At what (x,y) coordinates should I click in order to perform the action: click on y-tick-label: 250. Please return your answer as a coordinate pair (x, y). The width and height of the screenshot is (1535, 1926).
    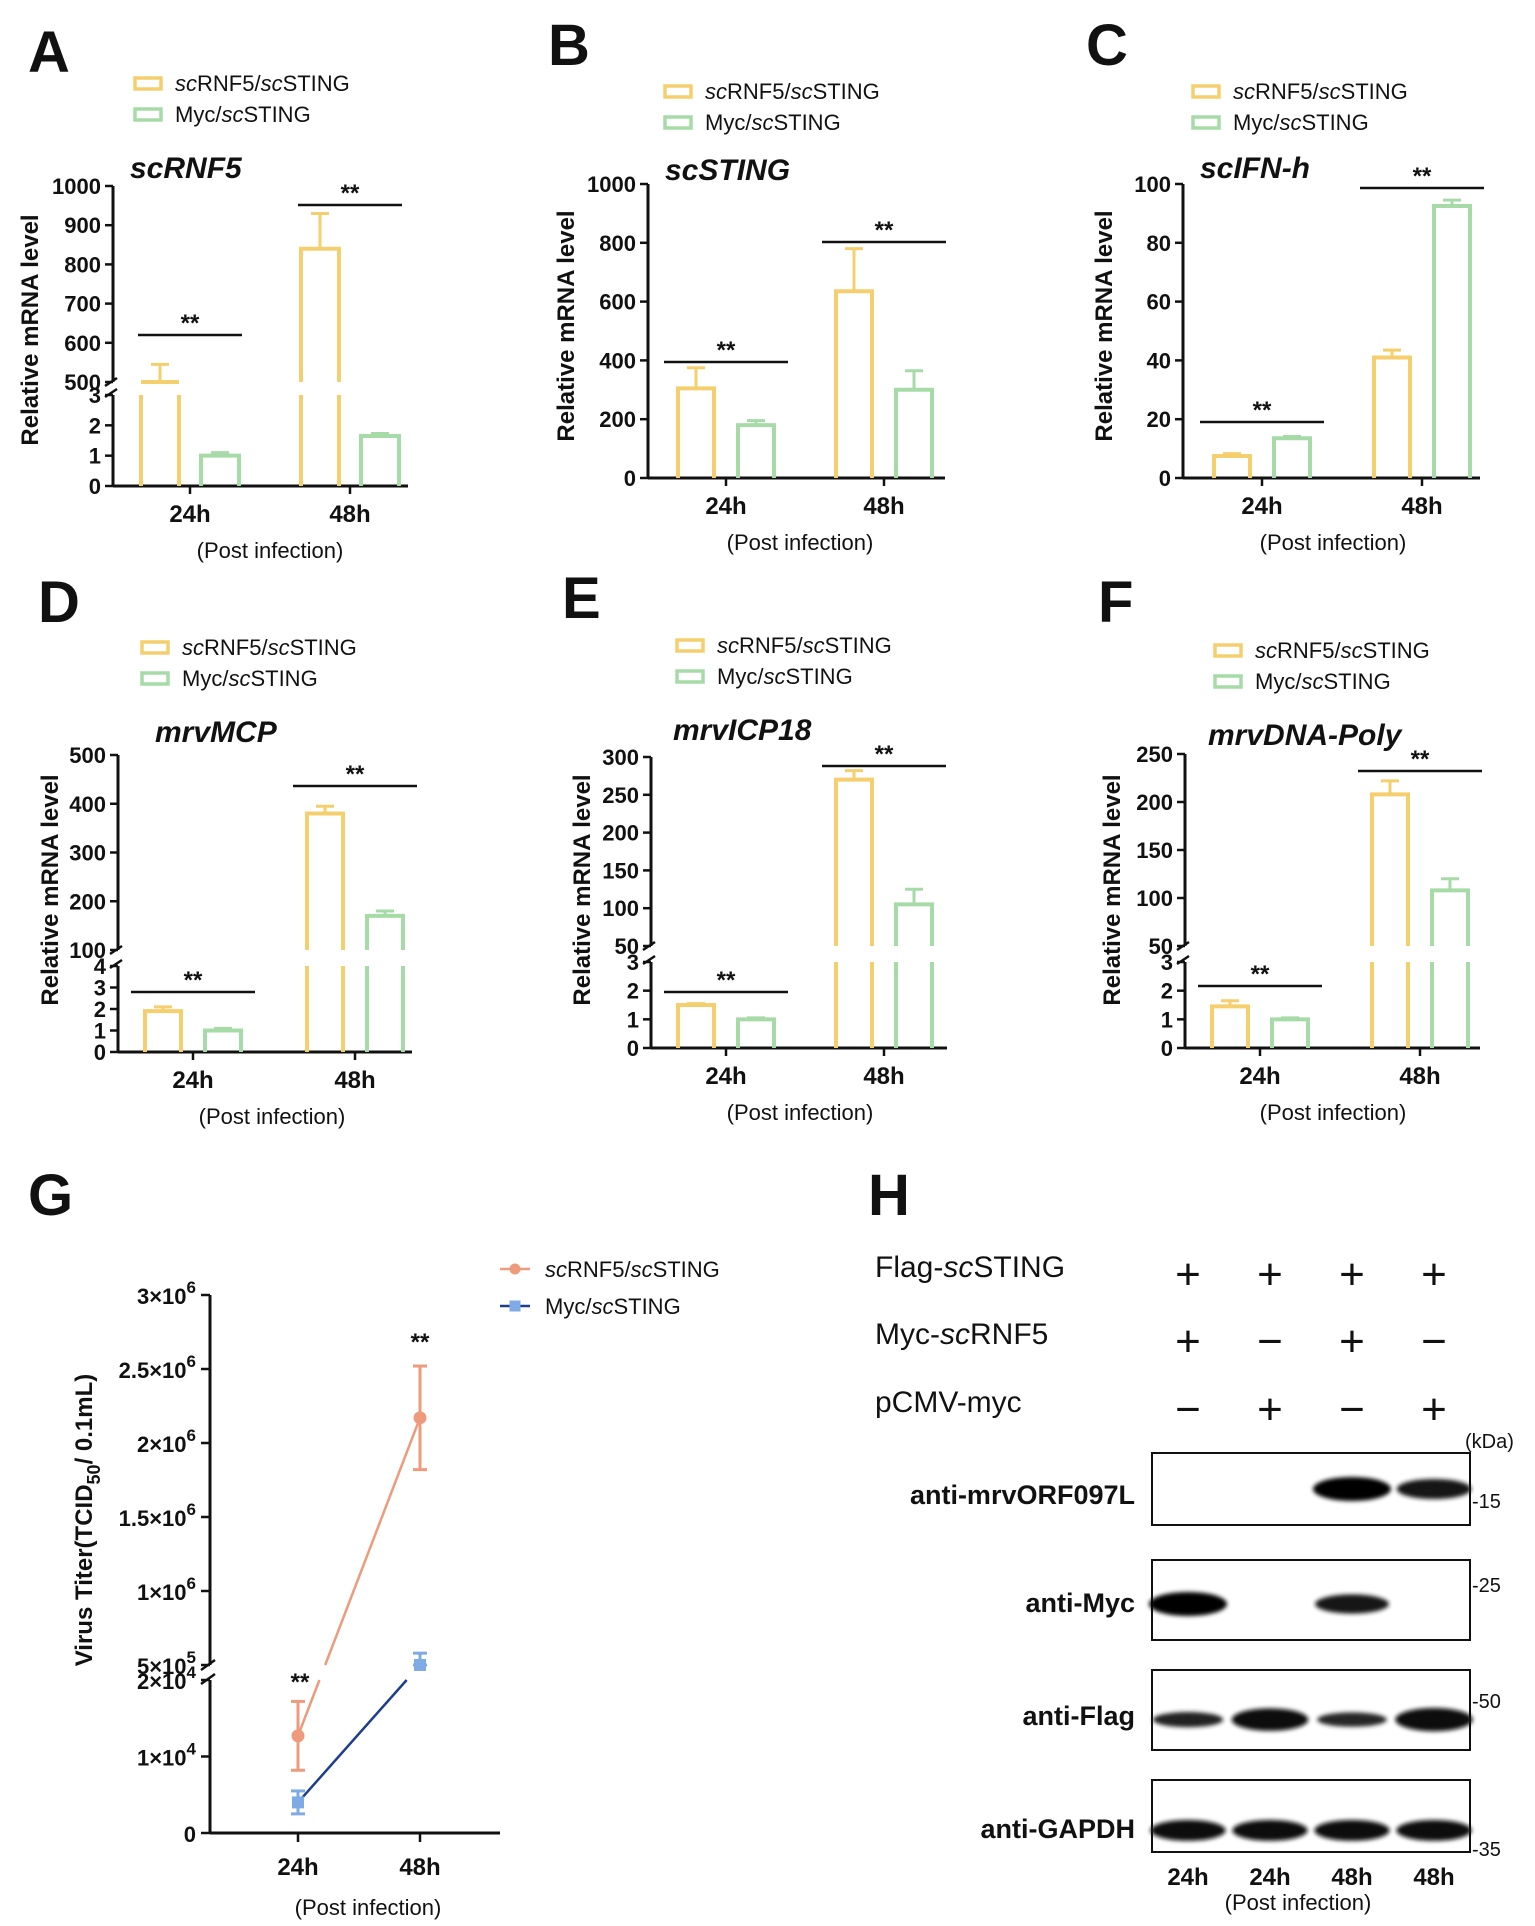
    Looking at the image, I should click on (620, 795).